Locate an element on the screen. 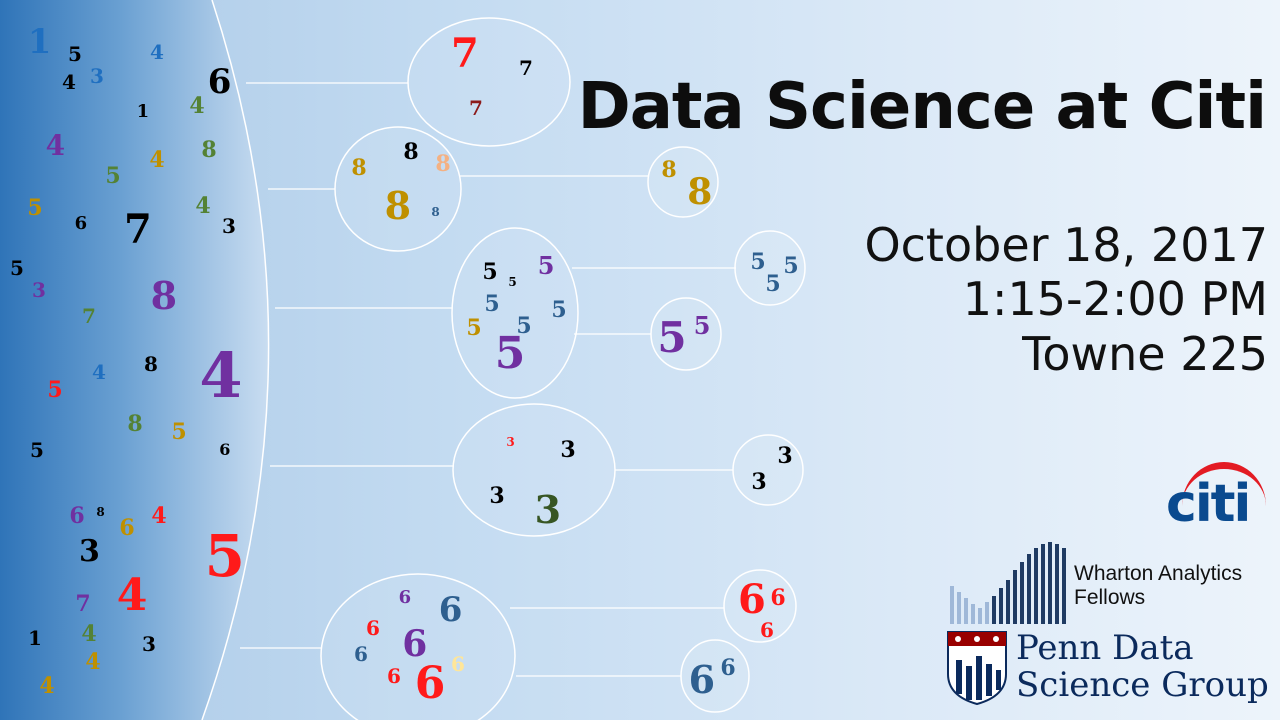 The image size is (1280, 720). cluster-8-sub-circle is located at coordinates (683, 182).